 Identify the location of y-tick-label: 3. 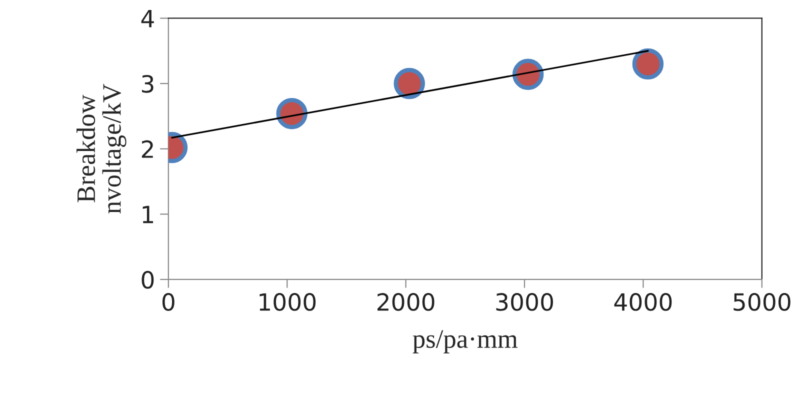
(148, 83).